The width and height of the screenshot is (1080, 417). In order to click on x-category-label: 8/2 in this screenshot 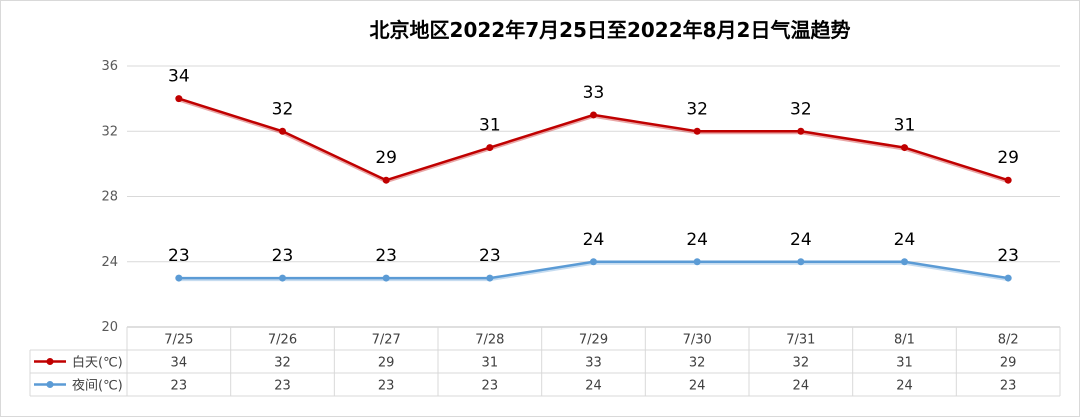, I will do `click(1008, 340)`.